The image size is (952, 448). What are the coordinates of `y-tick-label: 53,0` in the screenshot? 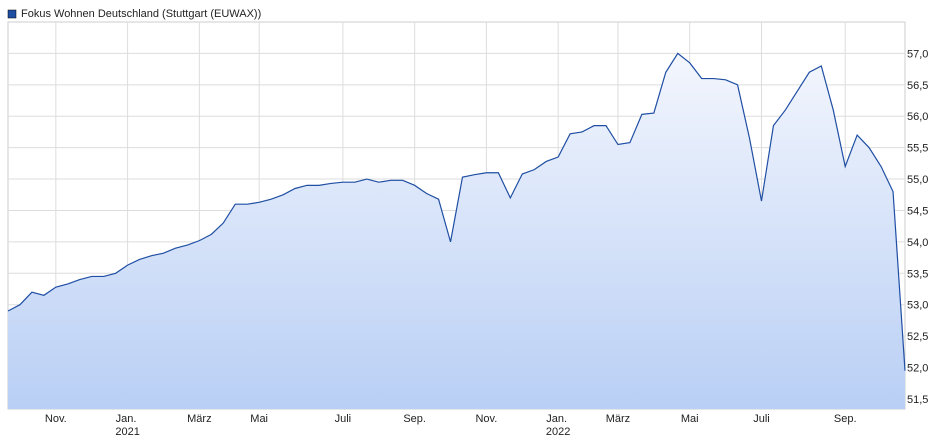 It's located at (917, 306).